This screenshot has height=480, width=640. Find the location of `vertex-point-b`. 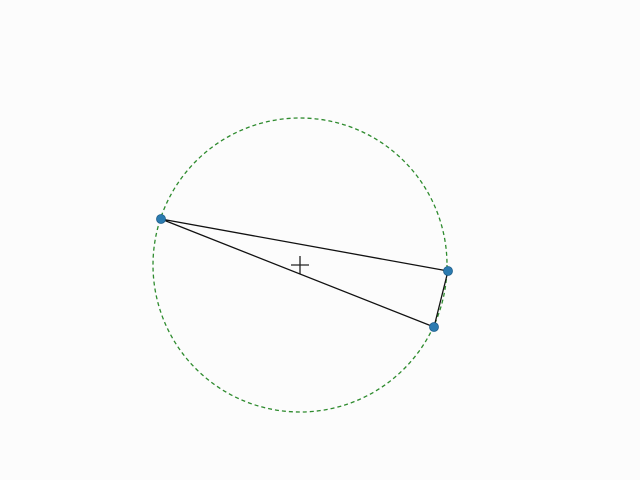

vertex-point-b is located at coordinates (448, 271).